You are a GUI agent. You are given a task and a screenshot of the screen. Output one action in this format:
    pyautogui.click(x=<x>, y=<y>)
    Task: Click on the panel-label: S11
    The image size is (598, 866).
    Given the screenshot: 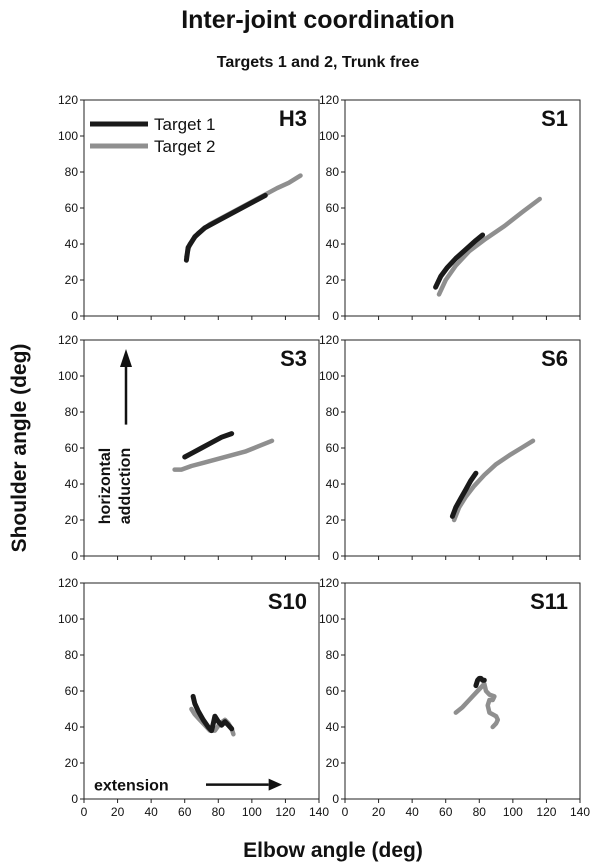 What is the action you would take?
    pyautogui.click(x=549, y=601)
    